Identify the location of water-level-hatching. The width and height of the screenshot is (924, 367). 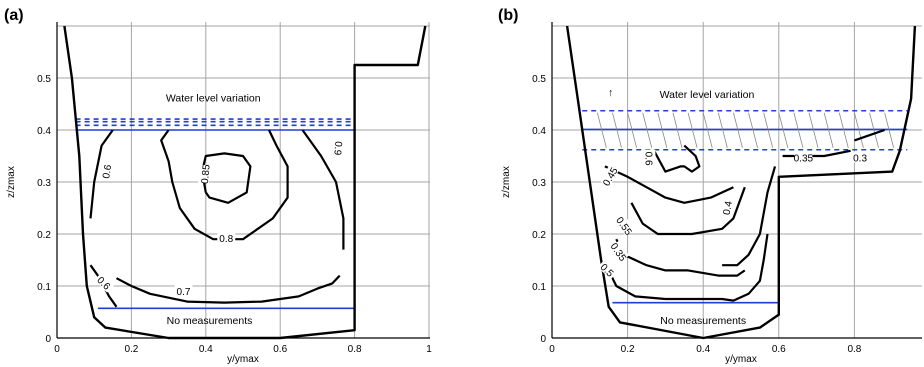
(745, 130).